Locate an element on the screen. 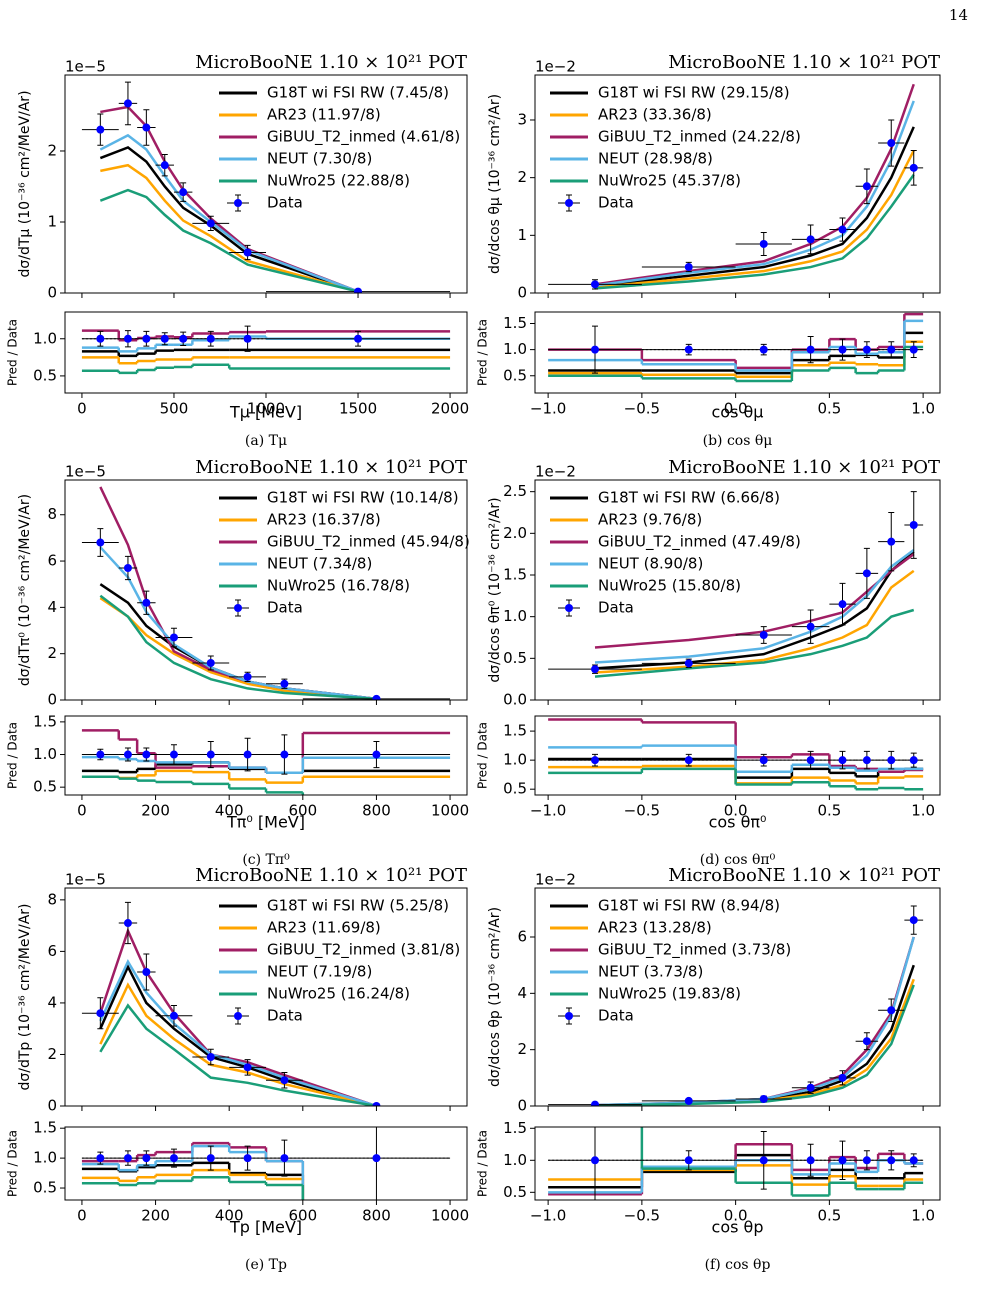 This screenshot has height=1298, width=988. legend-label: GiBUU_T2_inmed (3.73/8) is located at coordinates (694, 950).